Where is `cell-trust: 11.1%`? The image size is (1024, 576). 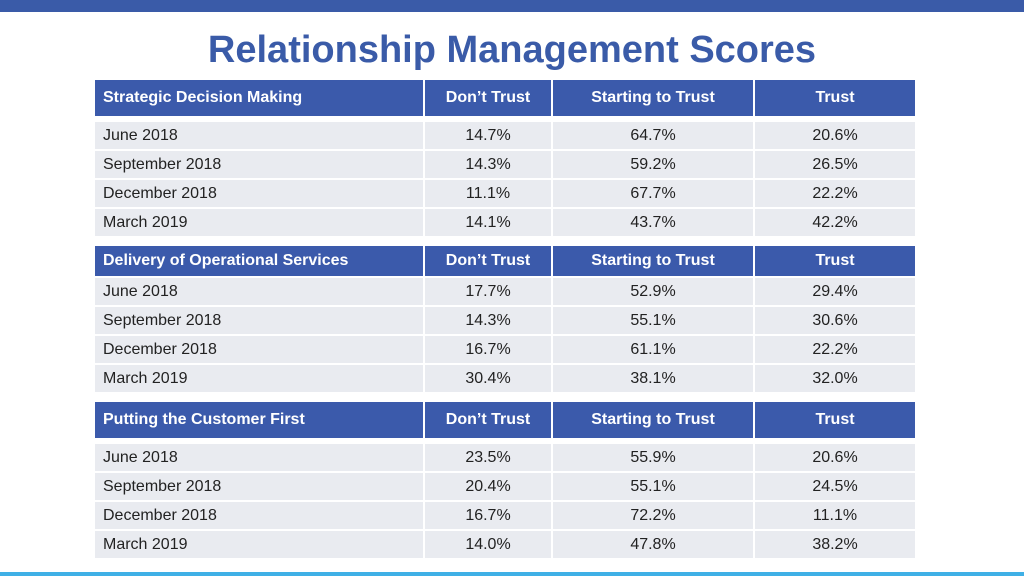
cell-trust: 11.1% is located at coordinates (835, 515).